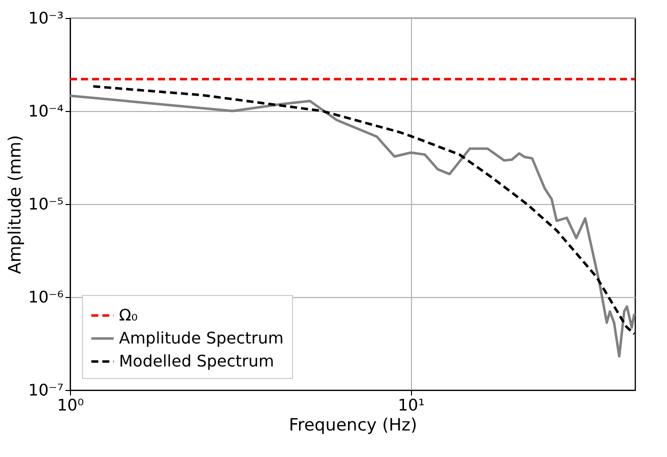 This screenshot has height=457, width=667. What do you see at coordinates (46, 111) in the screenshot?
I see `y-tick-label: 10⁻⁴` at bounding box center [46, 111].